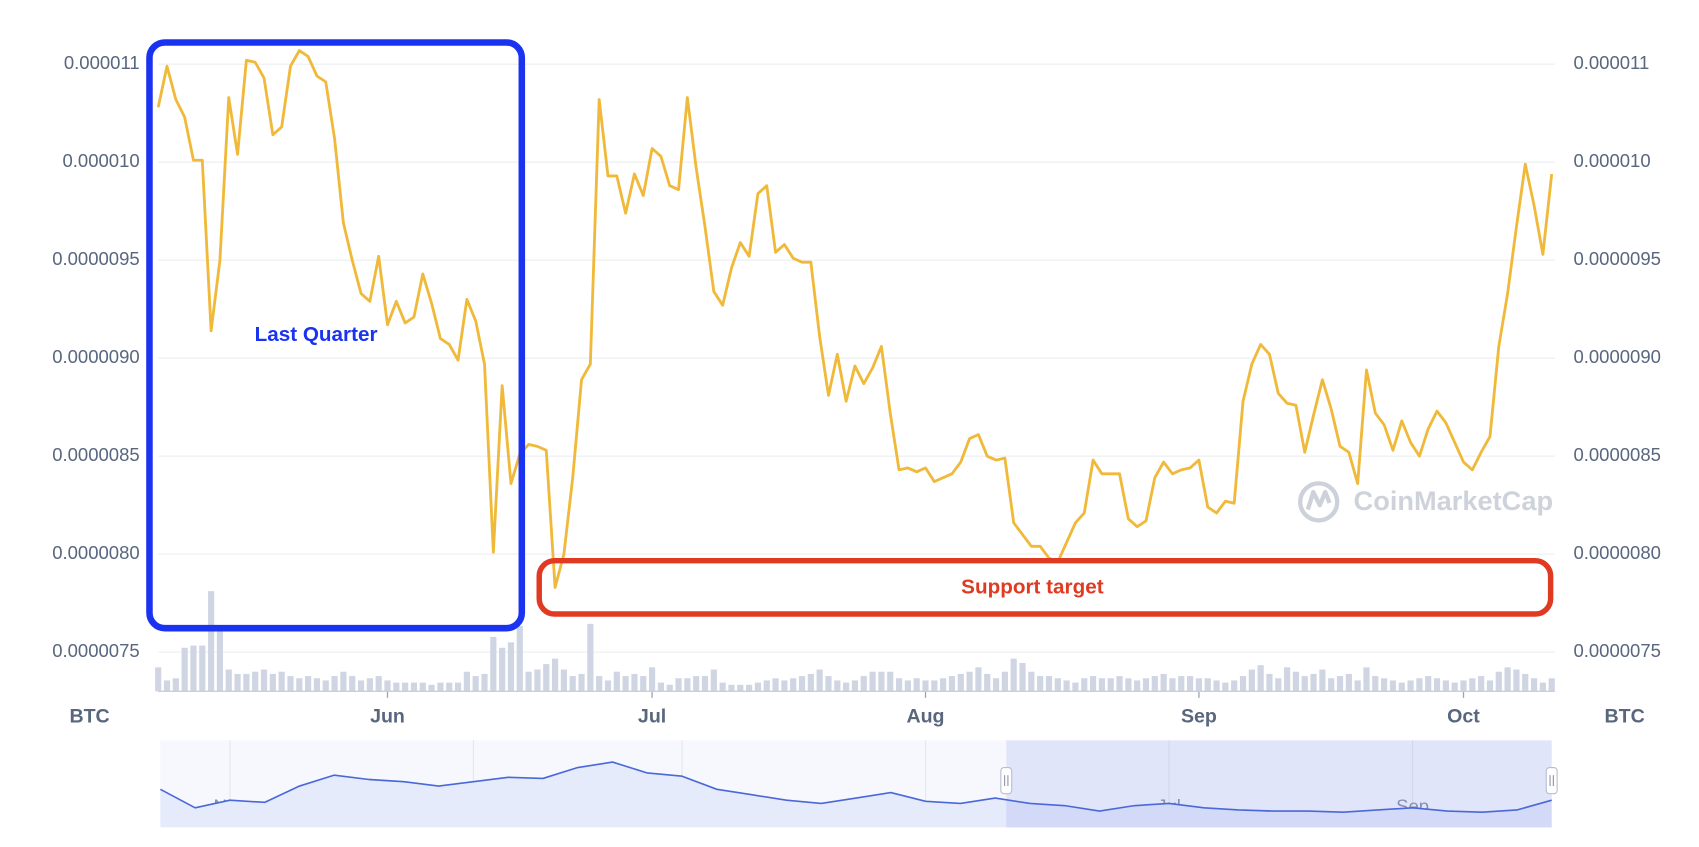 The image size is (1699, 847). Describe the element at coordinates (316, 334) in the screenshot. I see `annotation-label: Last Quarter` at that location.